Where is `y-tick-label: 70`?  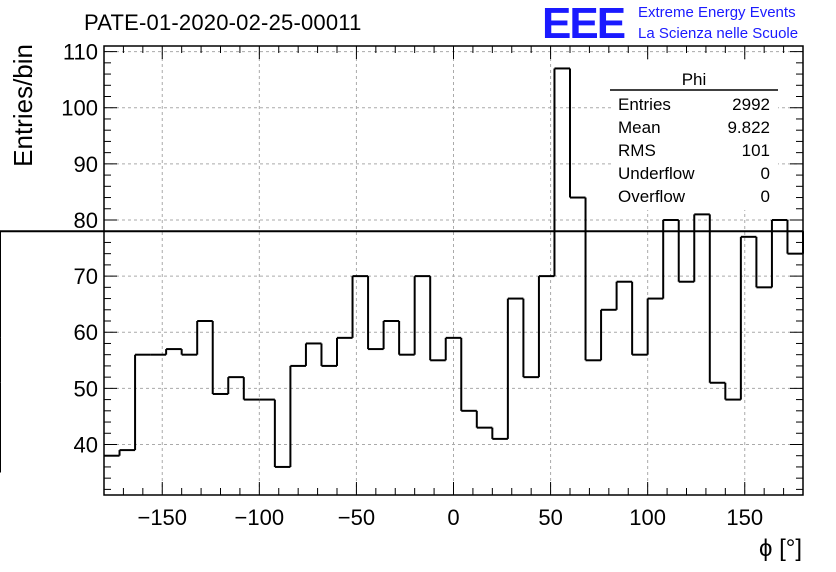
y-tick-label: 70 is located at coordinates (86, 276).